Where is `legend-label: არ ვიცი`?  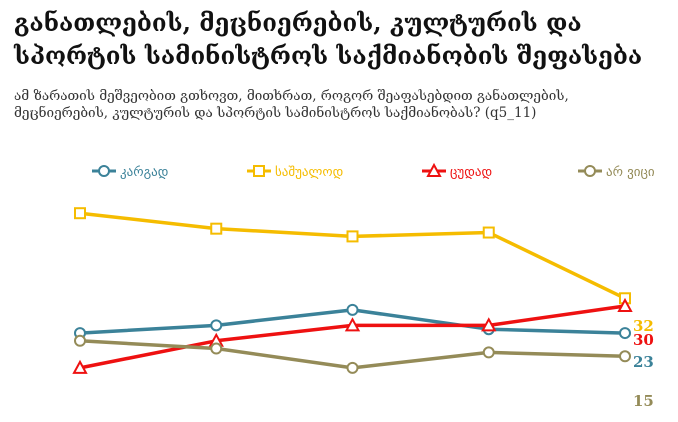
legend-label: არ ვიცი is located at coordinates (630, 172).